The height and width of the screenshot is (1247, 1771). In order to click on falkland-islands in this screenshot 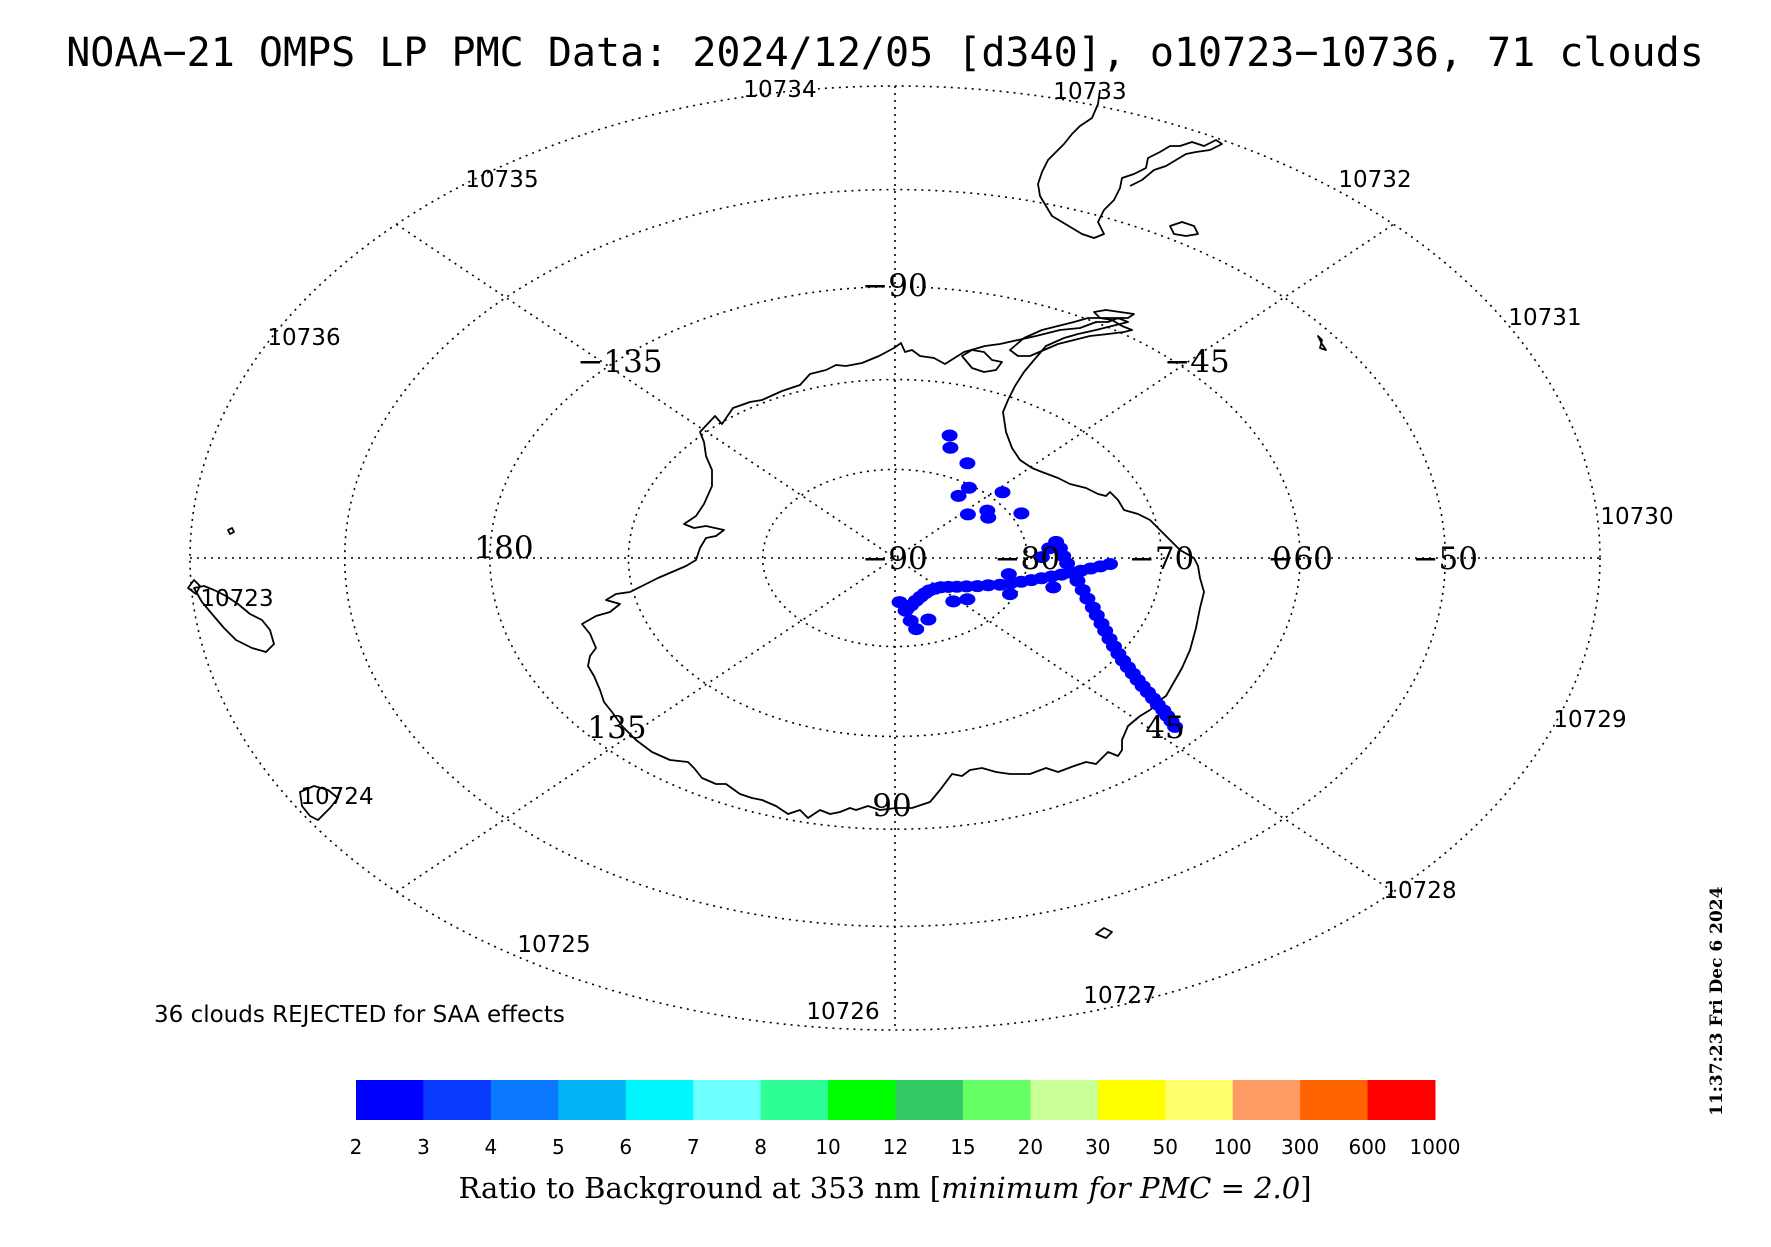, I will do `click(1184, 229)`.